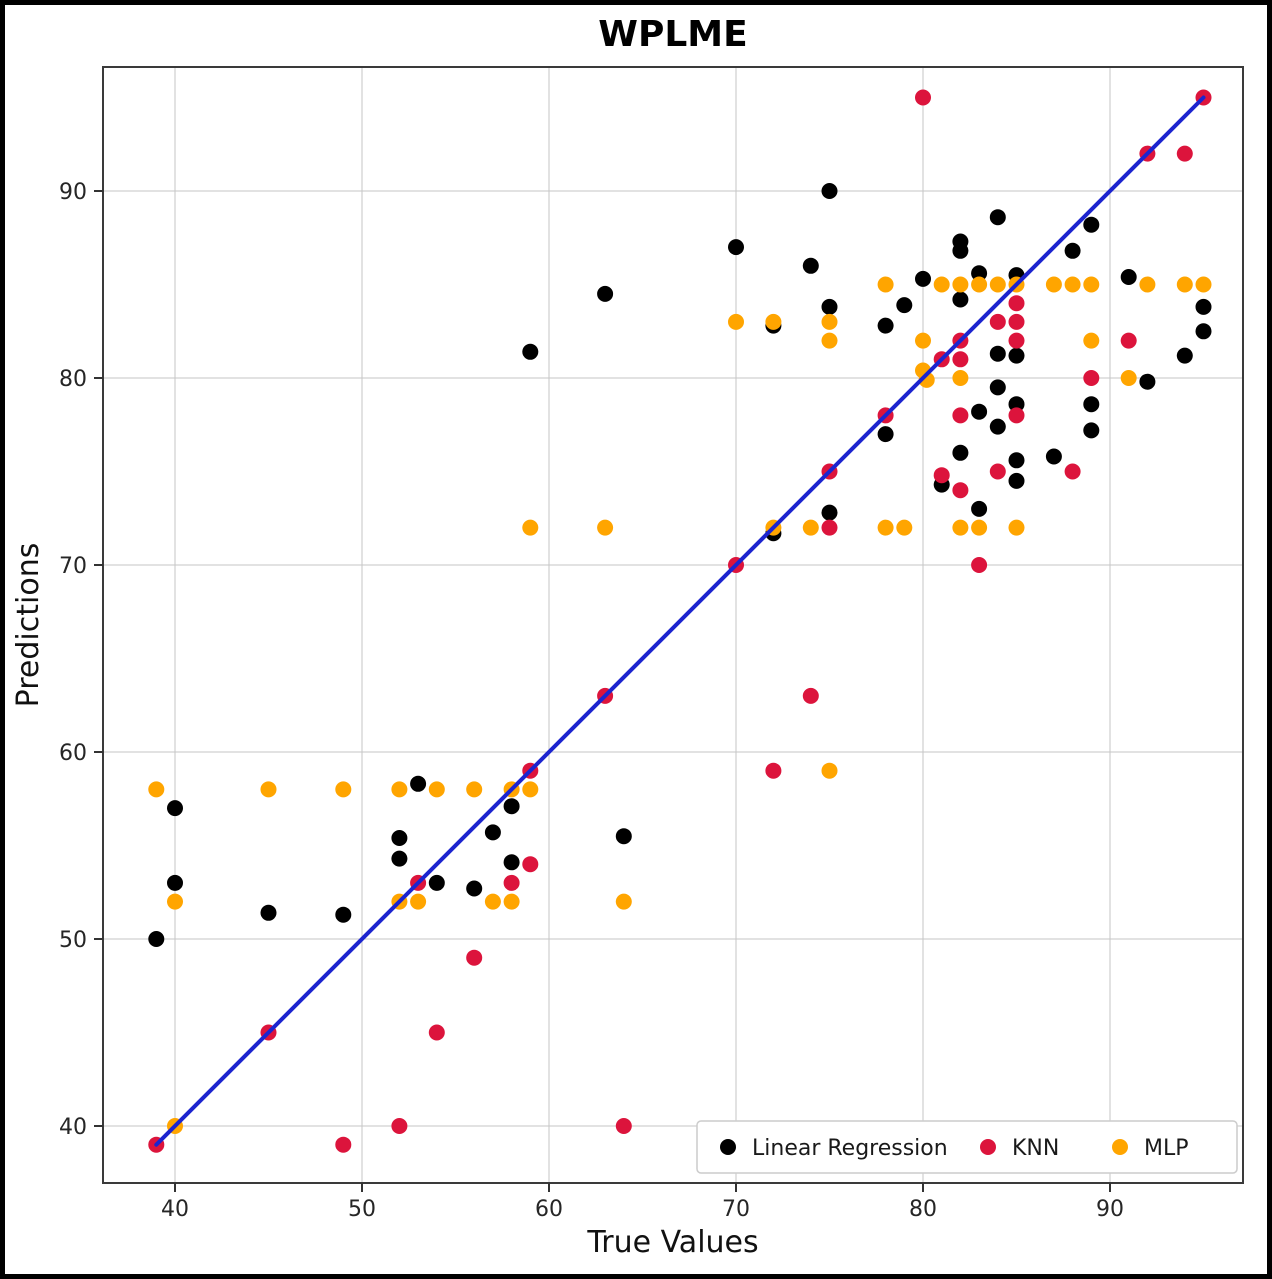 The image size is (1272, 1279). Describe the element at coordinates (1120, 1147) in the screenshot. I see `legend-marker-mlp` at that location.